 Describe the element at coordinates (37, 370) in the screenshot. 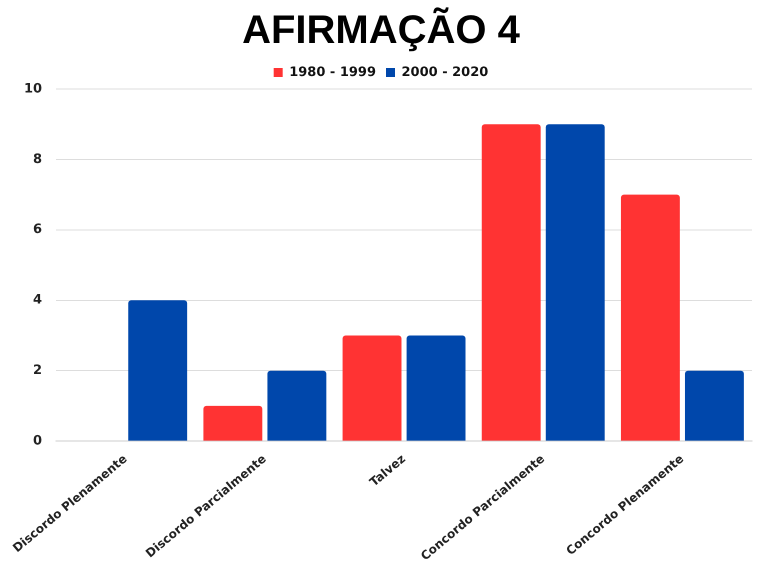

I see `y-tick-label: 2` at that location.